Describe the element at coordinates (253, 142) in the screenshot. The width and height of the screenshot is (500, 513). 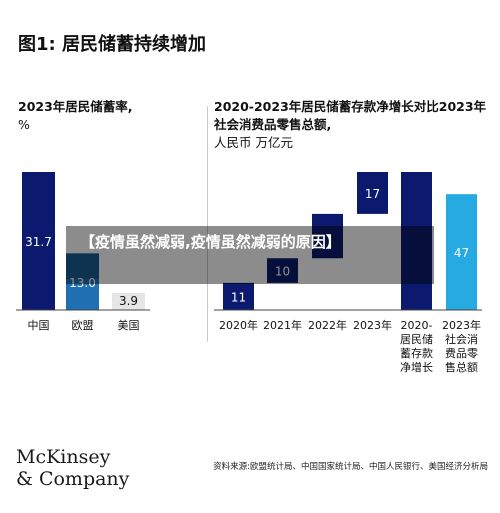
I see `right-chart-unit: 人民币 万亿元` at that location.